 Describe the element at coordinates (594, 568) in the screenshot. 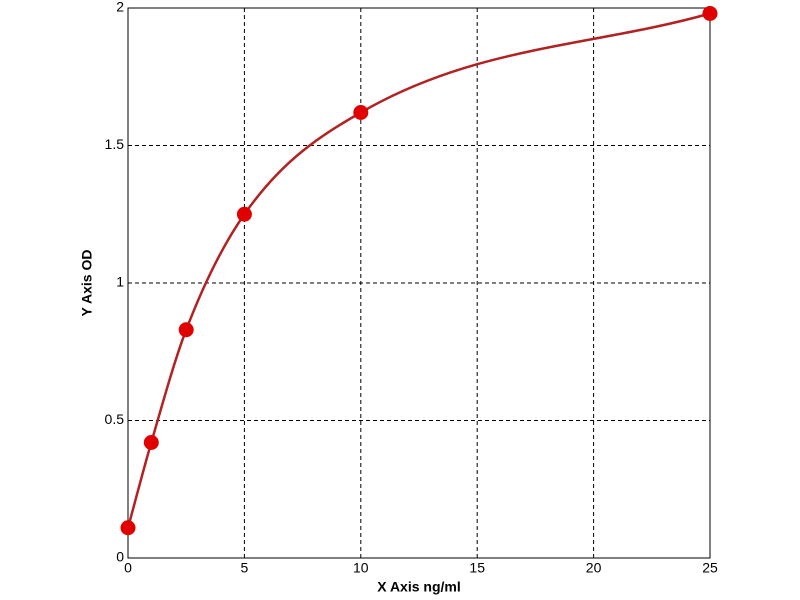

I see `x-tick-label: 20` at that location.